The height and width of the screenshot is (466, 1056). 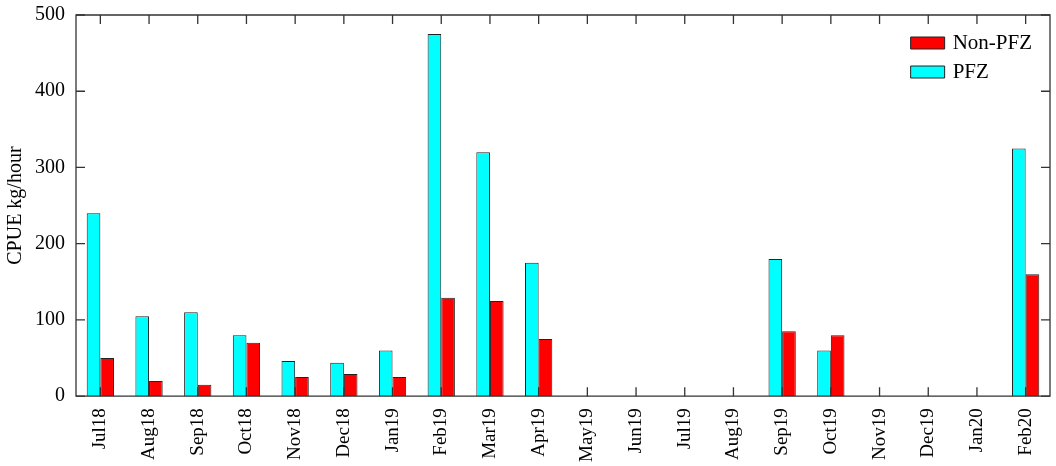 I want to click on x-tick-label: Jun19, so click(x=635, y=431).